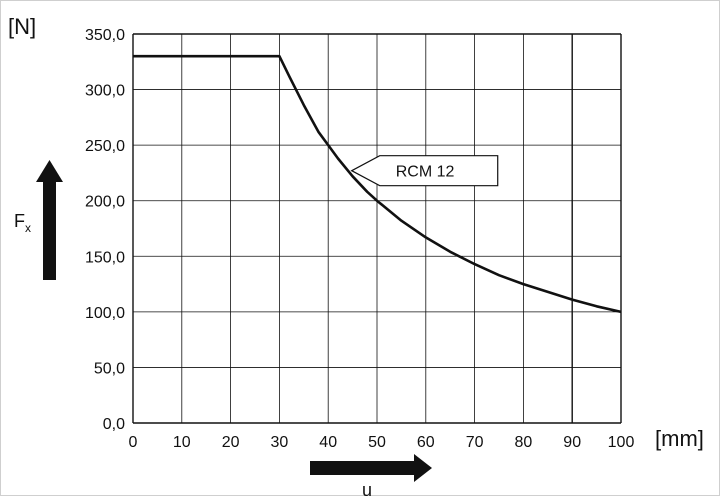  I want to click on y-tick-label: 100,0, so click(105, 313).